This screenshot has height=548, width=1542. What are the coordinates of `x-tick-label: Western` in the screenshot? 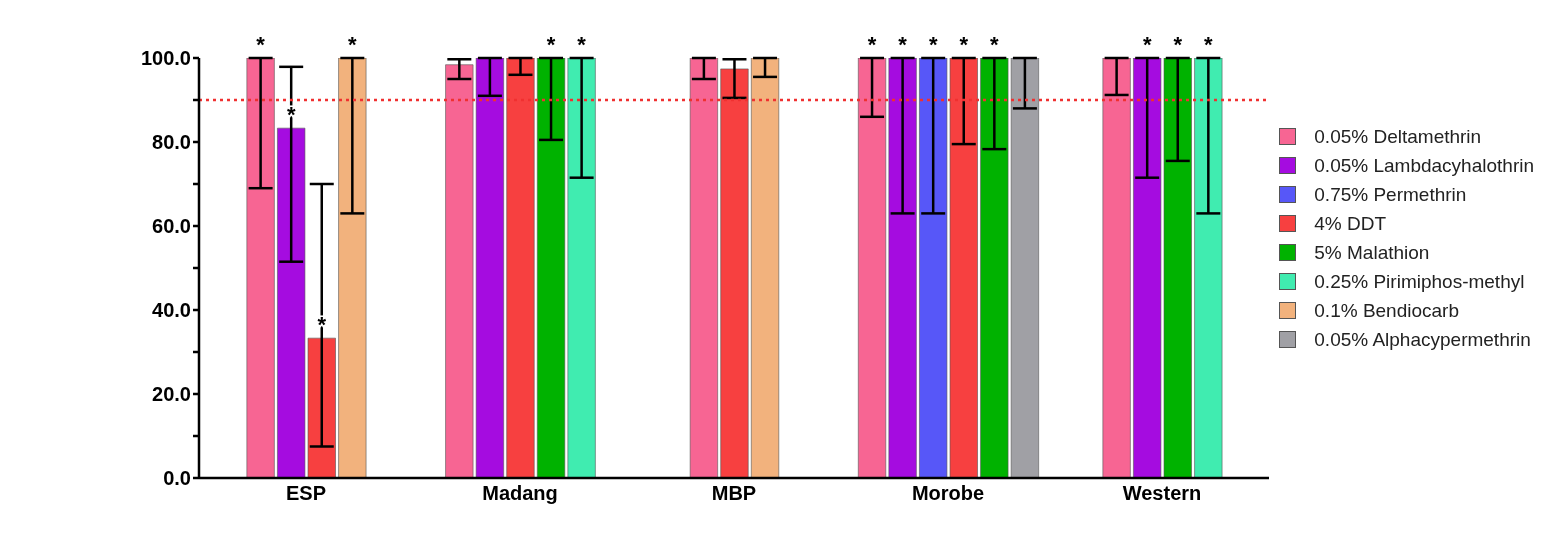 It's located at (1162, 493).